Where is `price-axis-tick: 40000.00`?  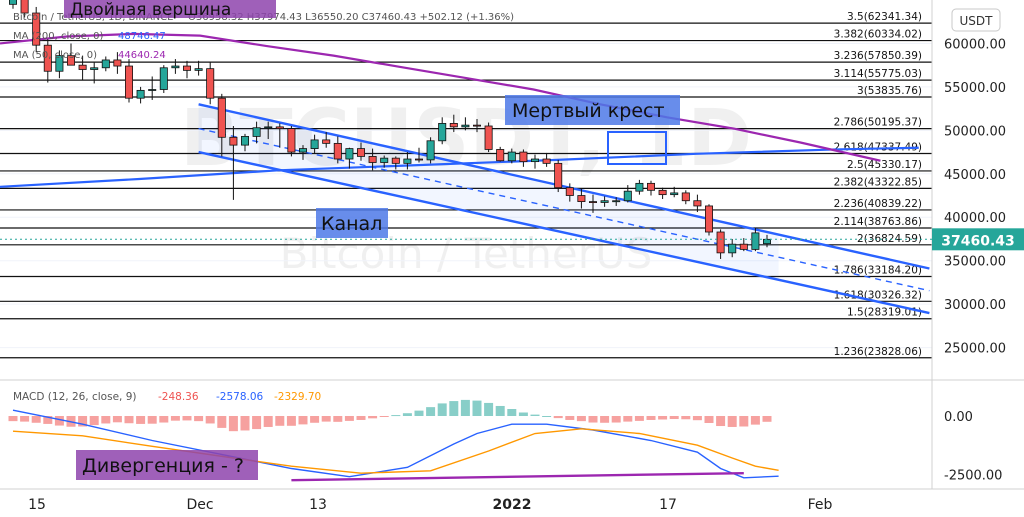 price-axis-tick: 40000.00 is located at coordinates (975, 218).